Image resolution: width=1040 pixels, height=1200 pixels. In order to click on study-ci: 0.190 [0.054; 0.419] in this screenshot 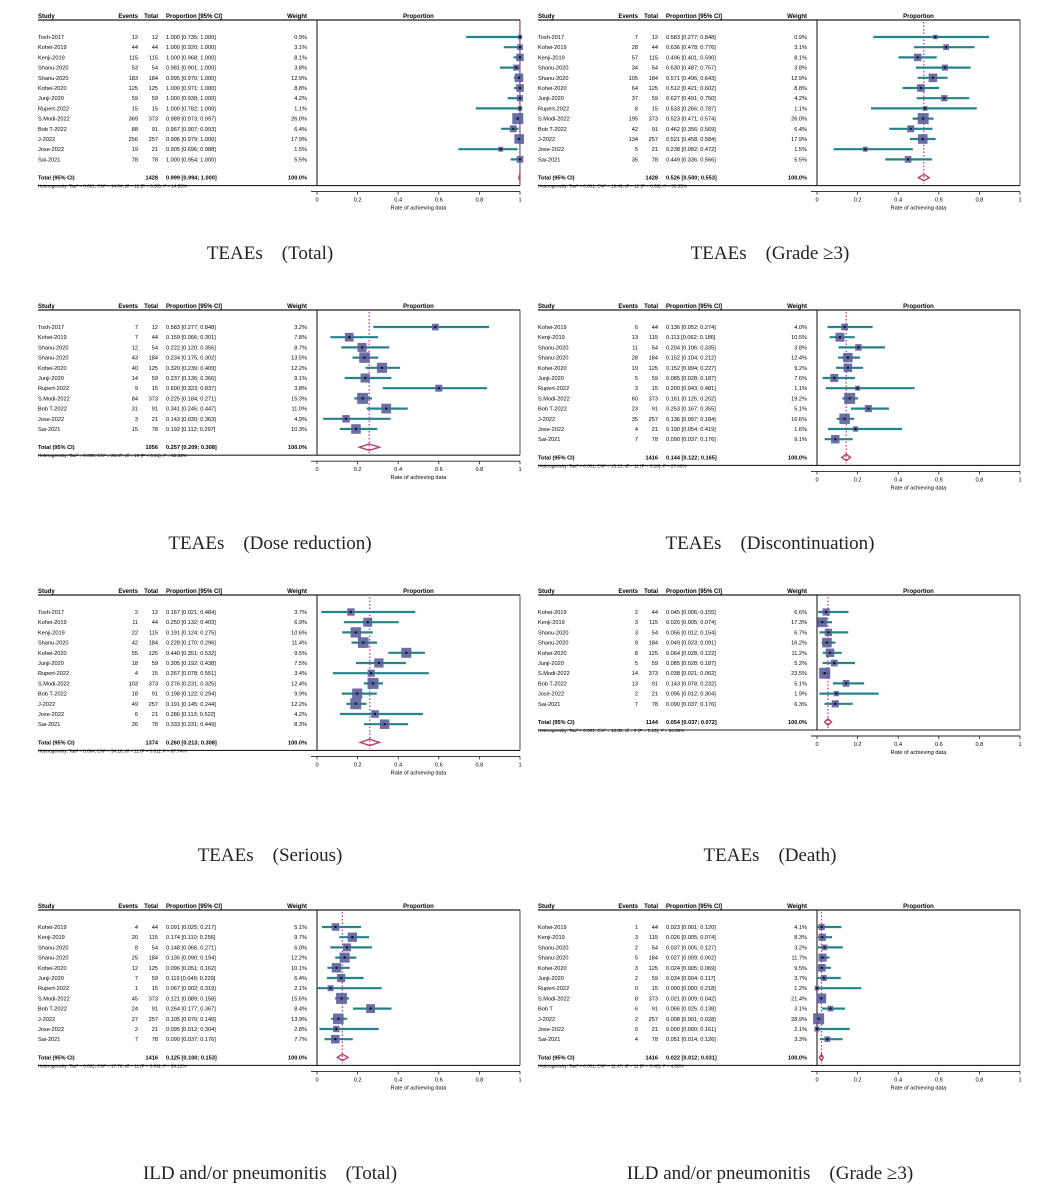, I will do `click(691, 430)`.